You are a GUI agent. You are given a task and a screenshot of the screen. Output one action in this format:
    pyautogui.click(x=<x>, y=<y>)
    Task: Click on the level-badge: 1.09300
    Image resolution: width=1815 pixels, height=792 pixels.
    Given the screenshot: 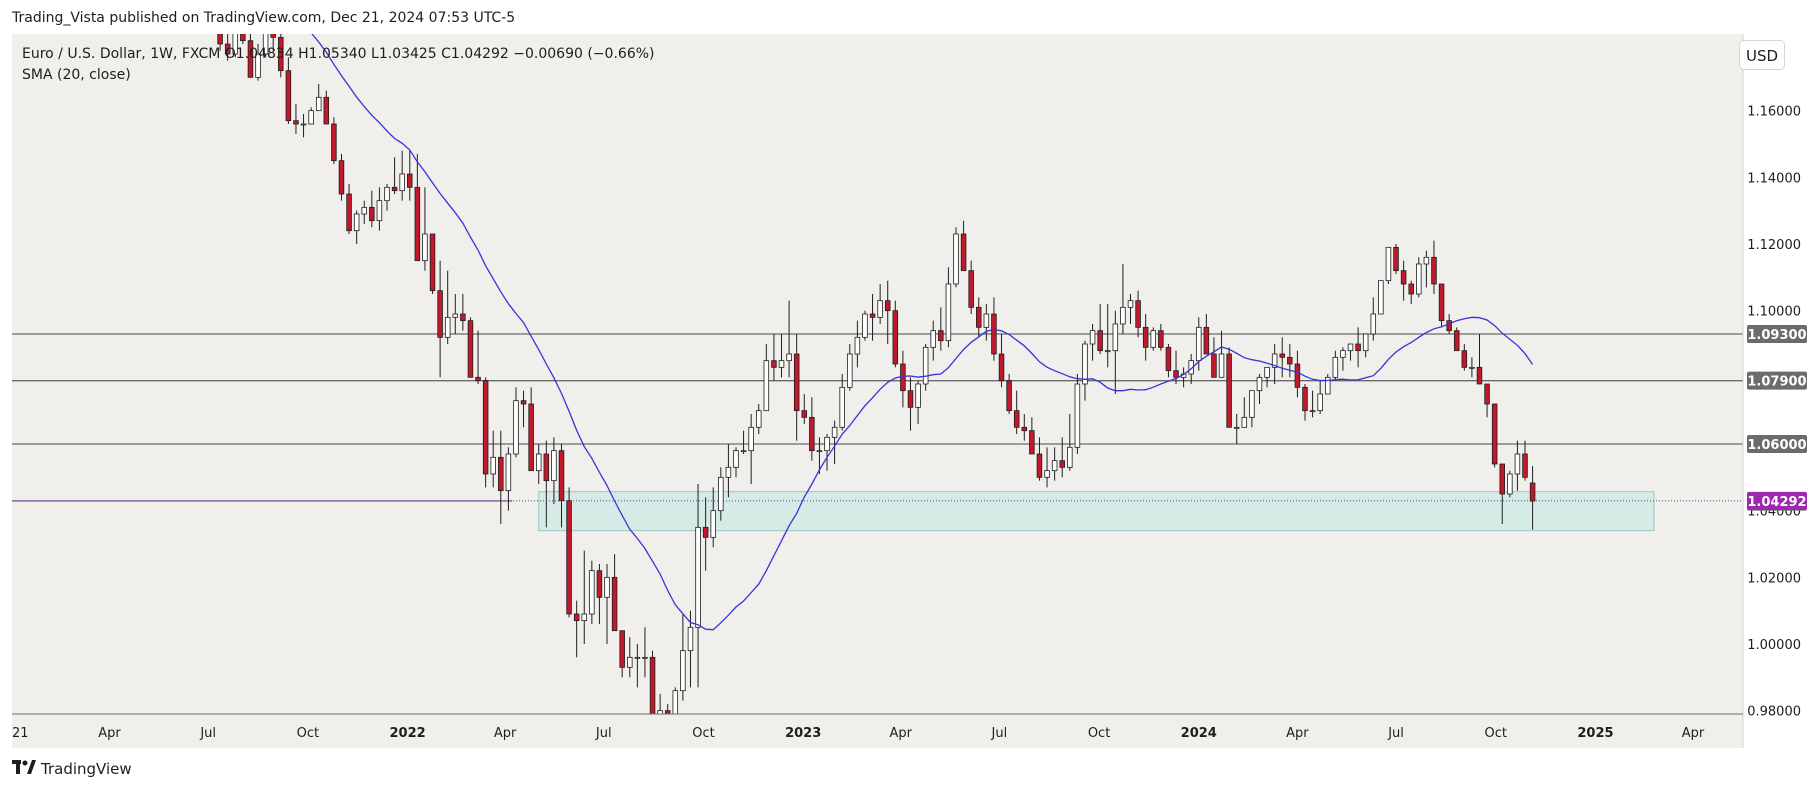 What is the action you would take?
    pyautogui.click(x=1776, y=335)
    